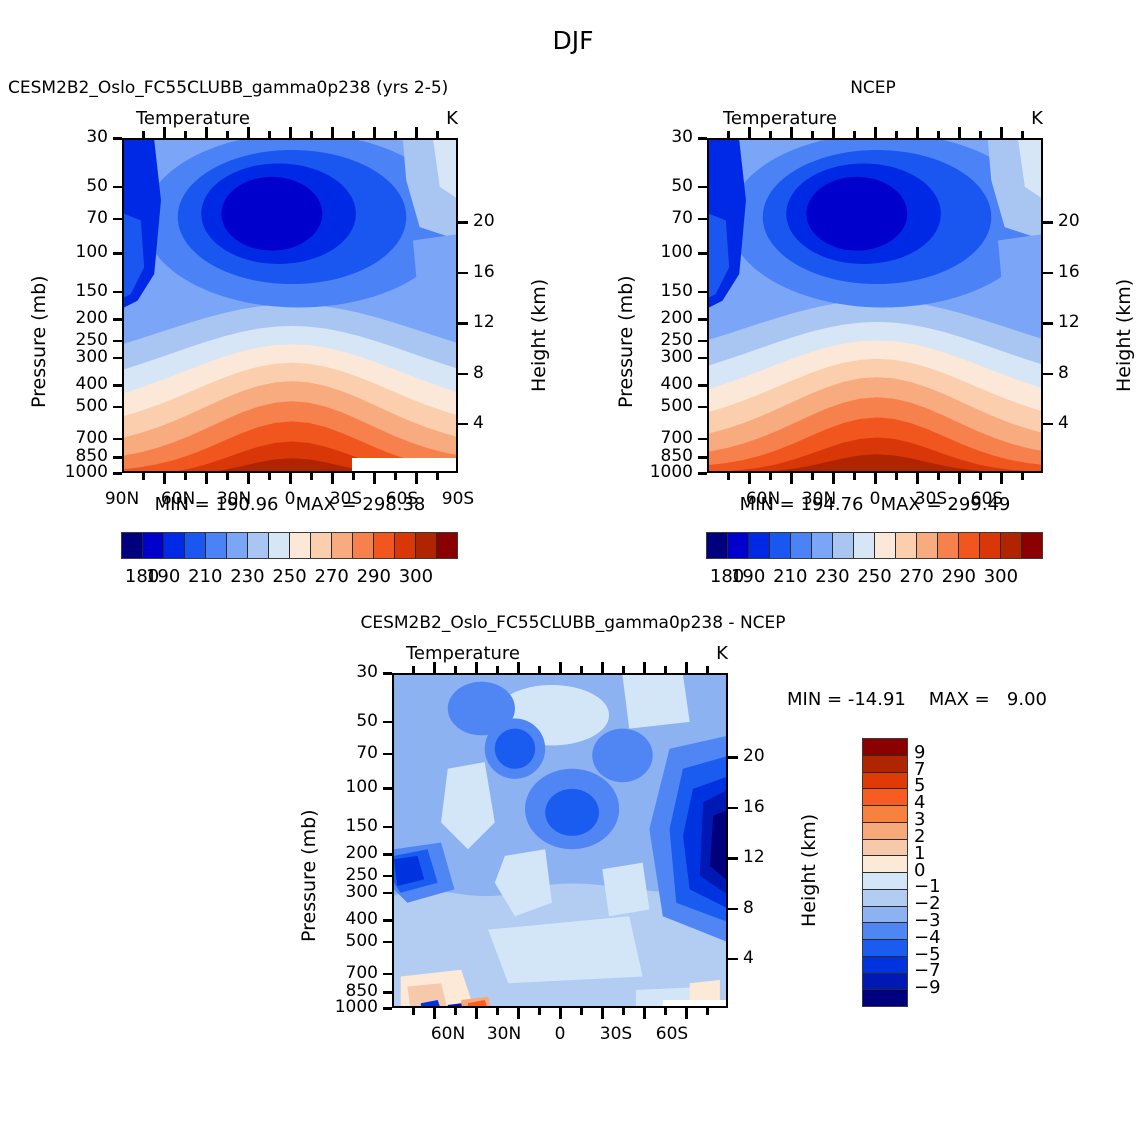  I want to click on pressure-tick-label: 30, so click(367, 672).